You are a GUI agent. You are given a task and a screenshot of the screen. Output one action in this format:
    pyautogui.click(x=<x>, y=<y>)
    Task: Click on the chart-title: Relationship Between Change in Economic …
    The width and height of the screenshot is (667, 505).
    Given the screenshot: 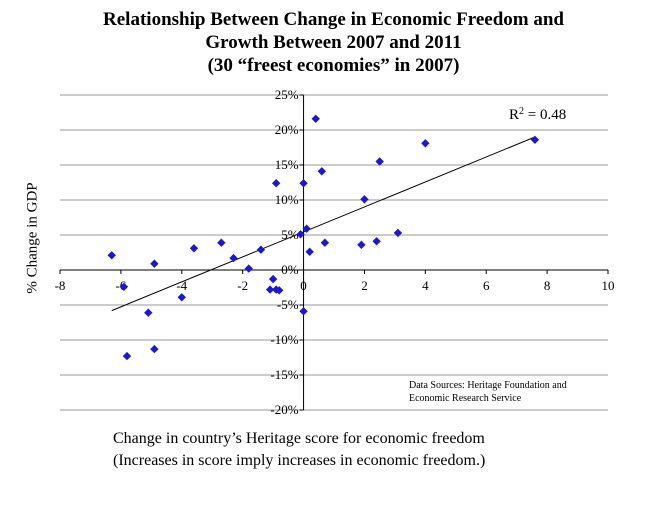 What is the action you would take?
    pyautogui.click(x=333, y=42)
    